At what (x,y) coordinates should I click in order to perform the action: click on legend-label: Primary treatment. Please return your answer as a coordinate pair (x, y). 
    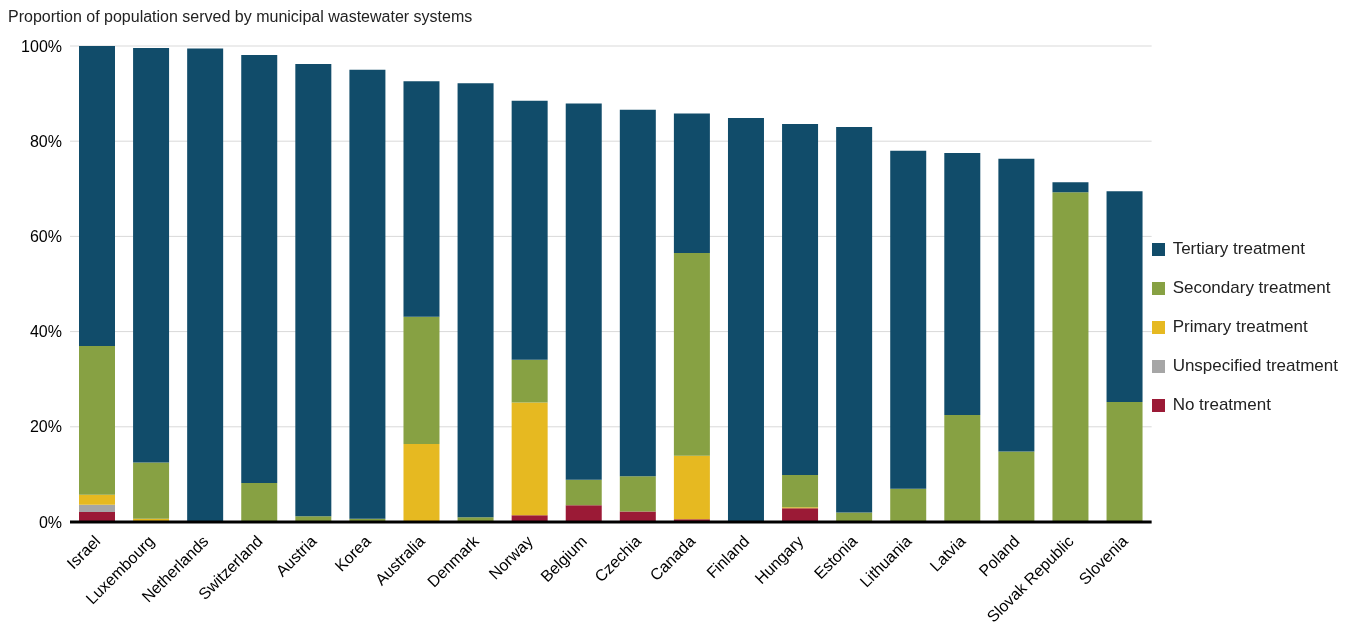
    Looking at the image, I should click on (1240, 327).